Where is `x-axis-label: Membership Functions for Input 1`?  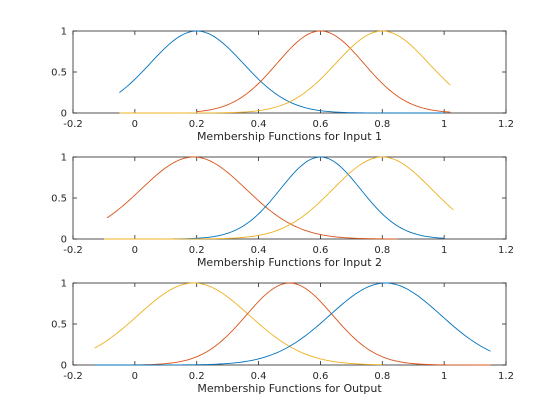 x-axis-label: Membership Functions for Input 1 is located at coordinates (289, 136).